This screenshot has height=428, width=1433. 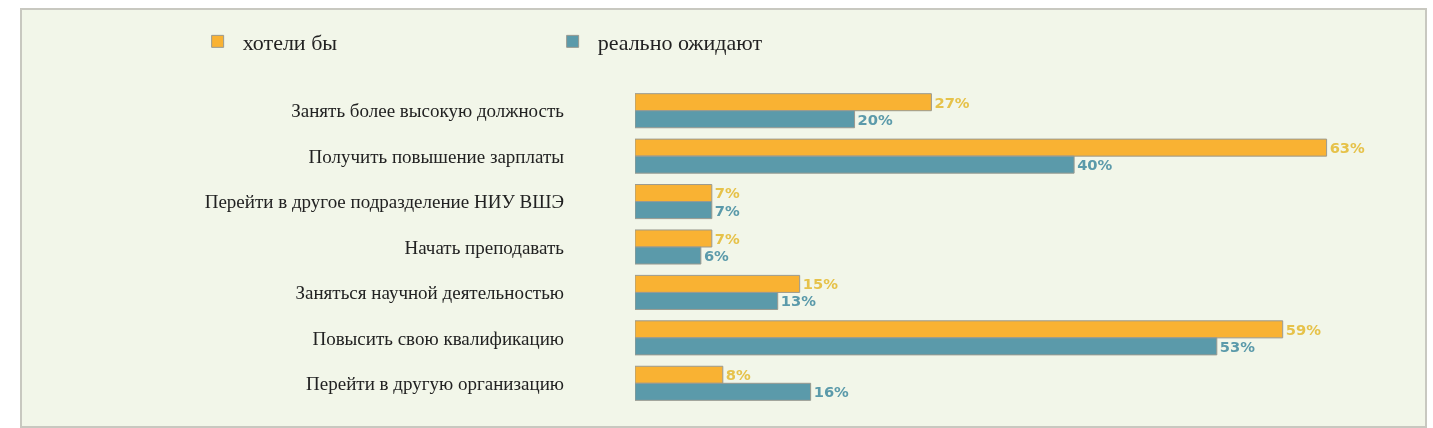 What do you see at coordinates (1347, 148) in the screenshot?
I see `data-label: 63%` at bounding box center [1347, 148].